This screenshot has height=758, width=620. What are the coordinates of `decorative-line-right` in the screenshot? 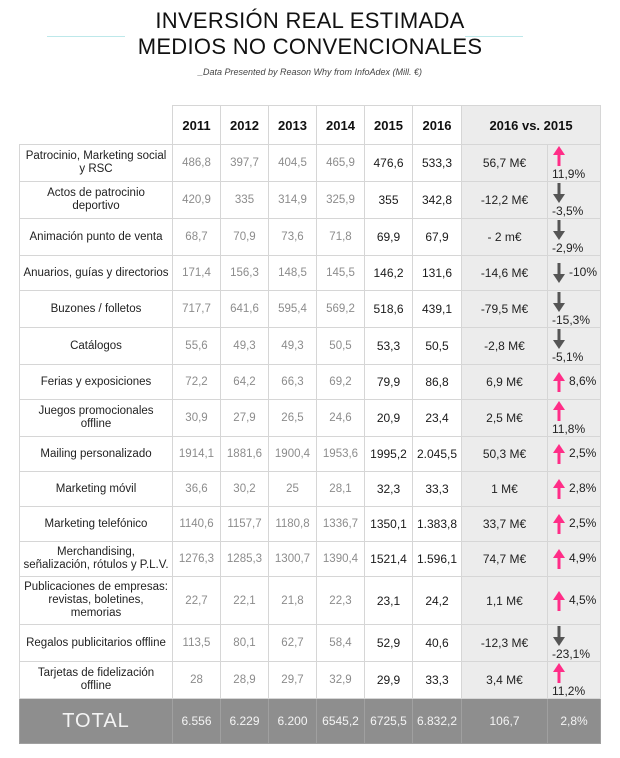 It's located at (494, 36).